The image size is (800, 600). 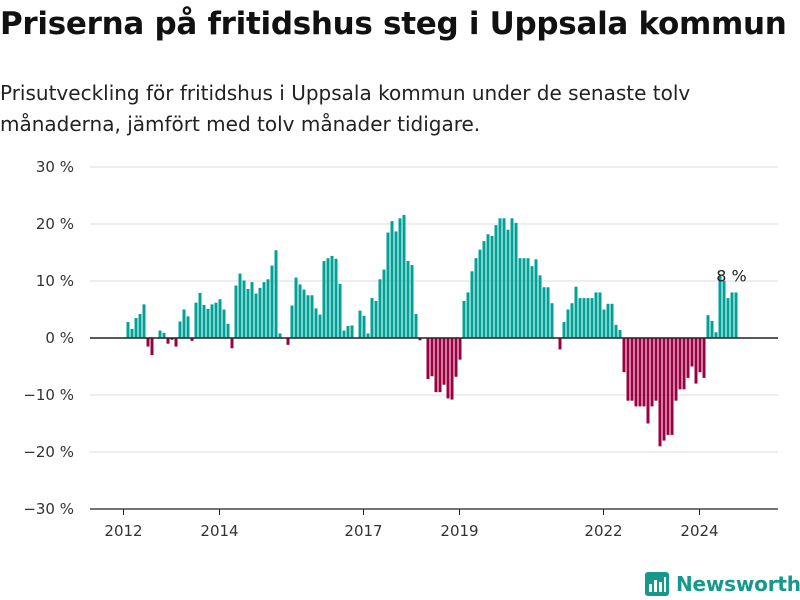 What do you see at coordinates (738, 584) in the screenshot?
I see `brand-name: Newsworthy` at bounding box center [738, 584].